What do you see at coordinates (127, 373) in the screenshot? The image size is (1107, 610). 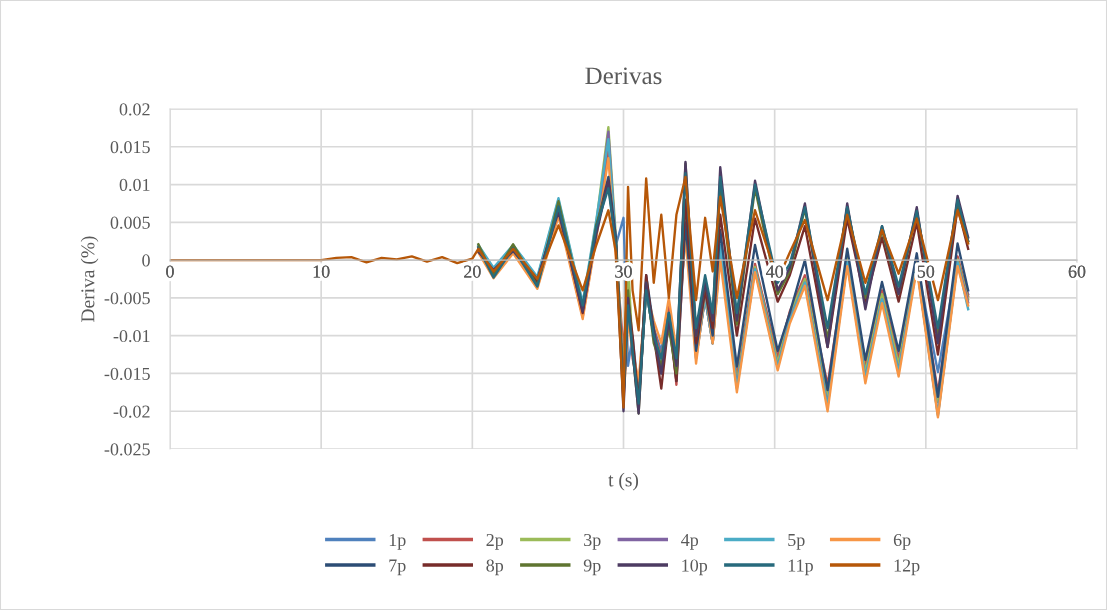 I see `y-tick-label: -0.015` at bounding box center [127, 373].